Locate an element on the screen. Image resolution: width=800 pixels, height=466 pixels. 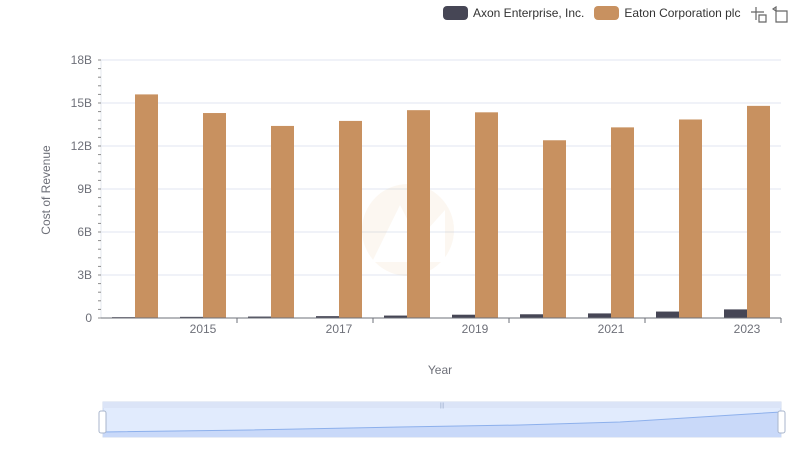
restore-icon is located at coordinates (781, 15).